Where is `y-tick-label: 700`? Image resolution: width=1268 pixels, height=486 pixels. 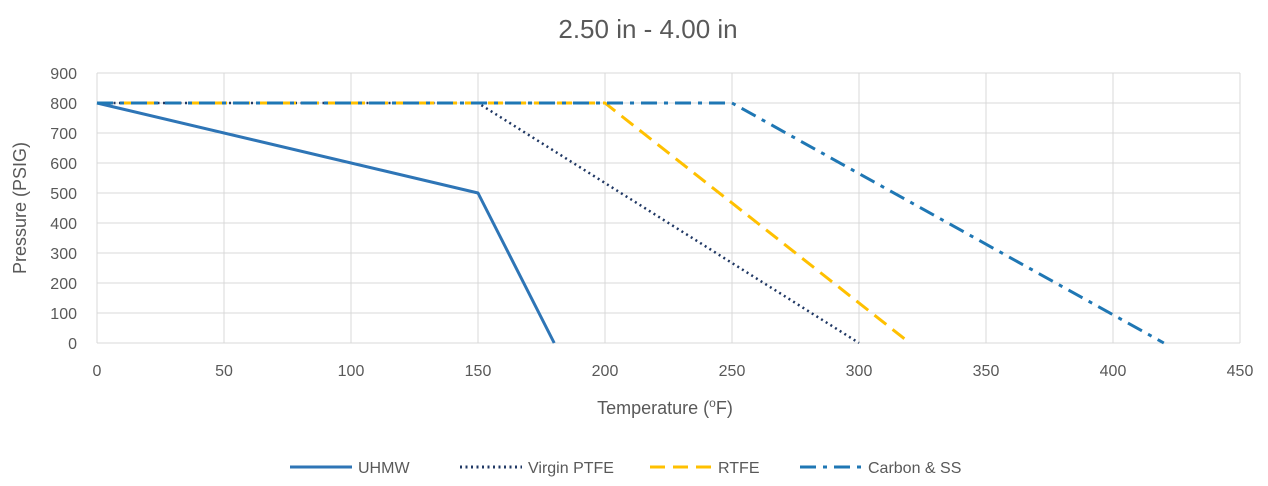
y-tick-label: 700 is located at coordinates (63, 134).